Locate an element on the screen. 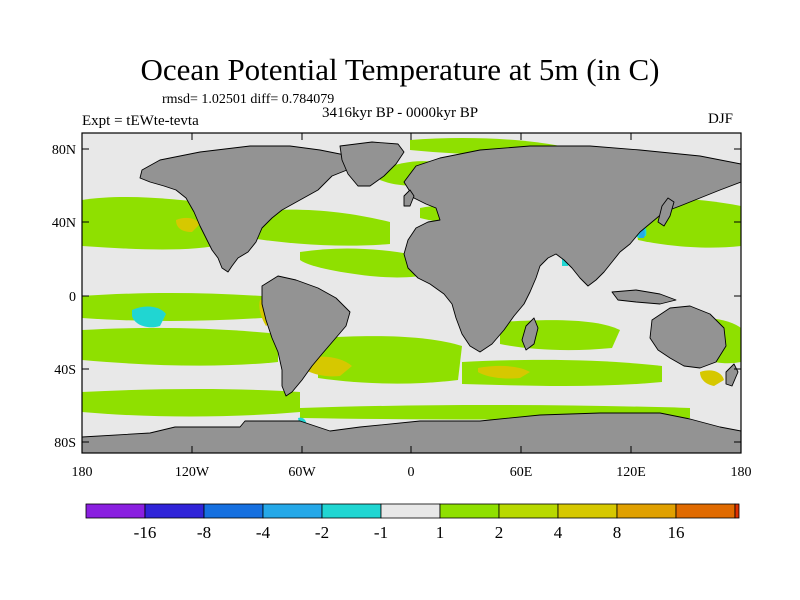  colorbar-bins is located at coordinates (412, 511).